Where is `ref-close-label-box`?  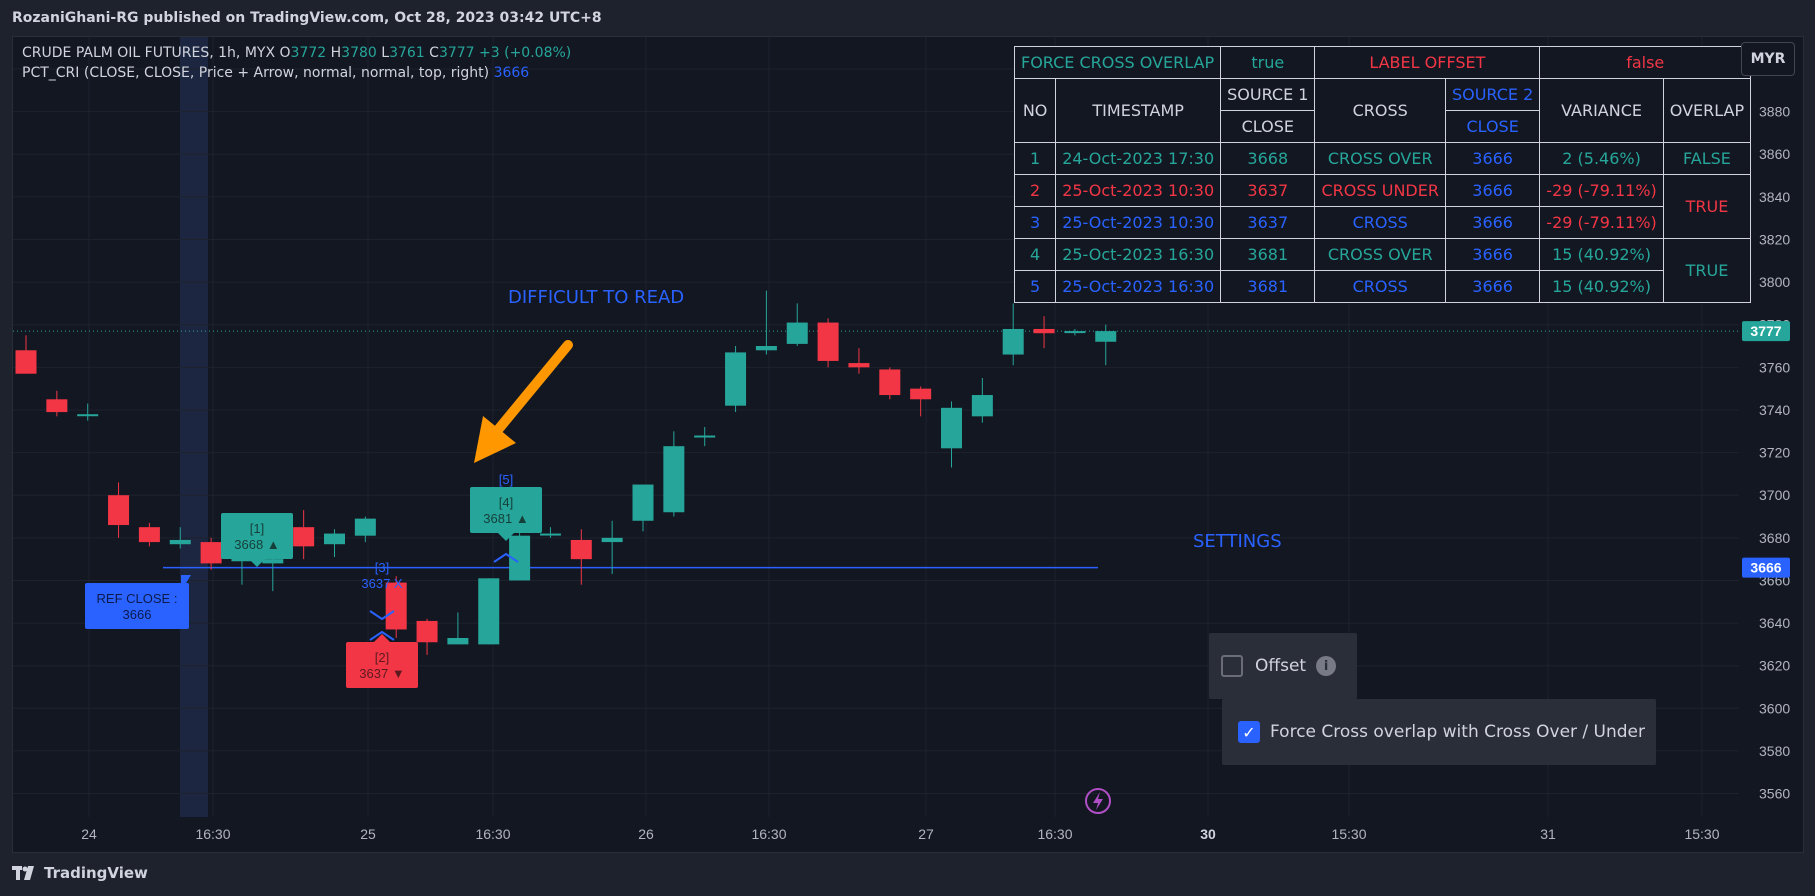 ref-close-label-box is located at coordinates (137, 606).